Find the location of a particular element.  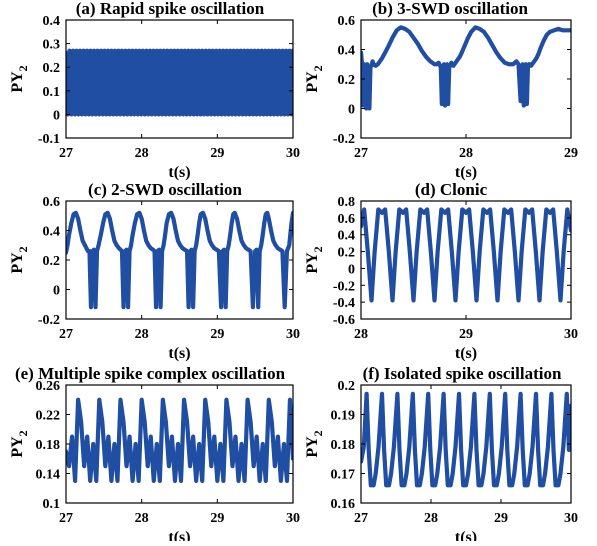

y-tick-label: 0.14 is located at coordinates (48, 475).